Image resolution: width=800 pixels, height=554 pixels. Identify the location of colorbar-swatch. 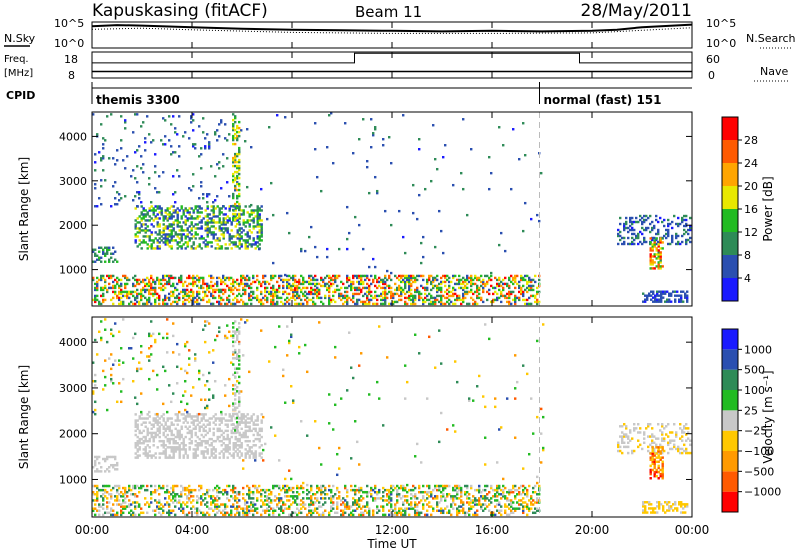
(730, 174).